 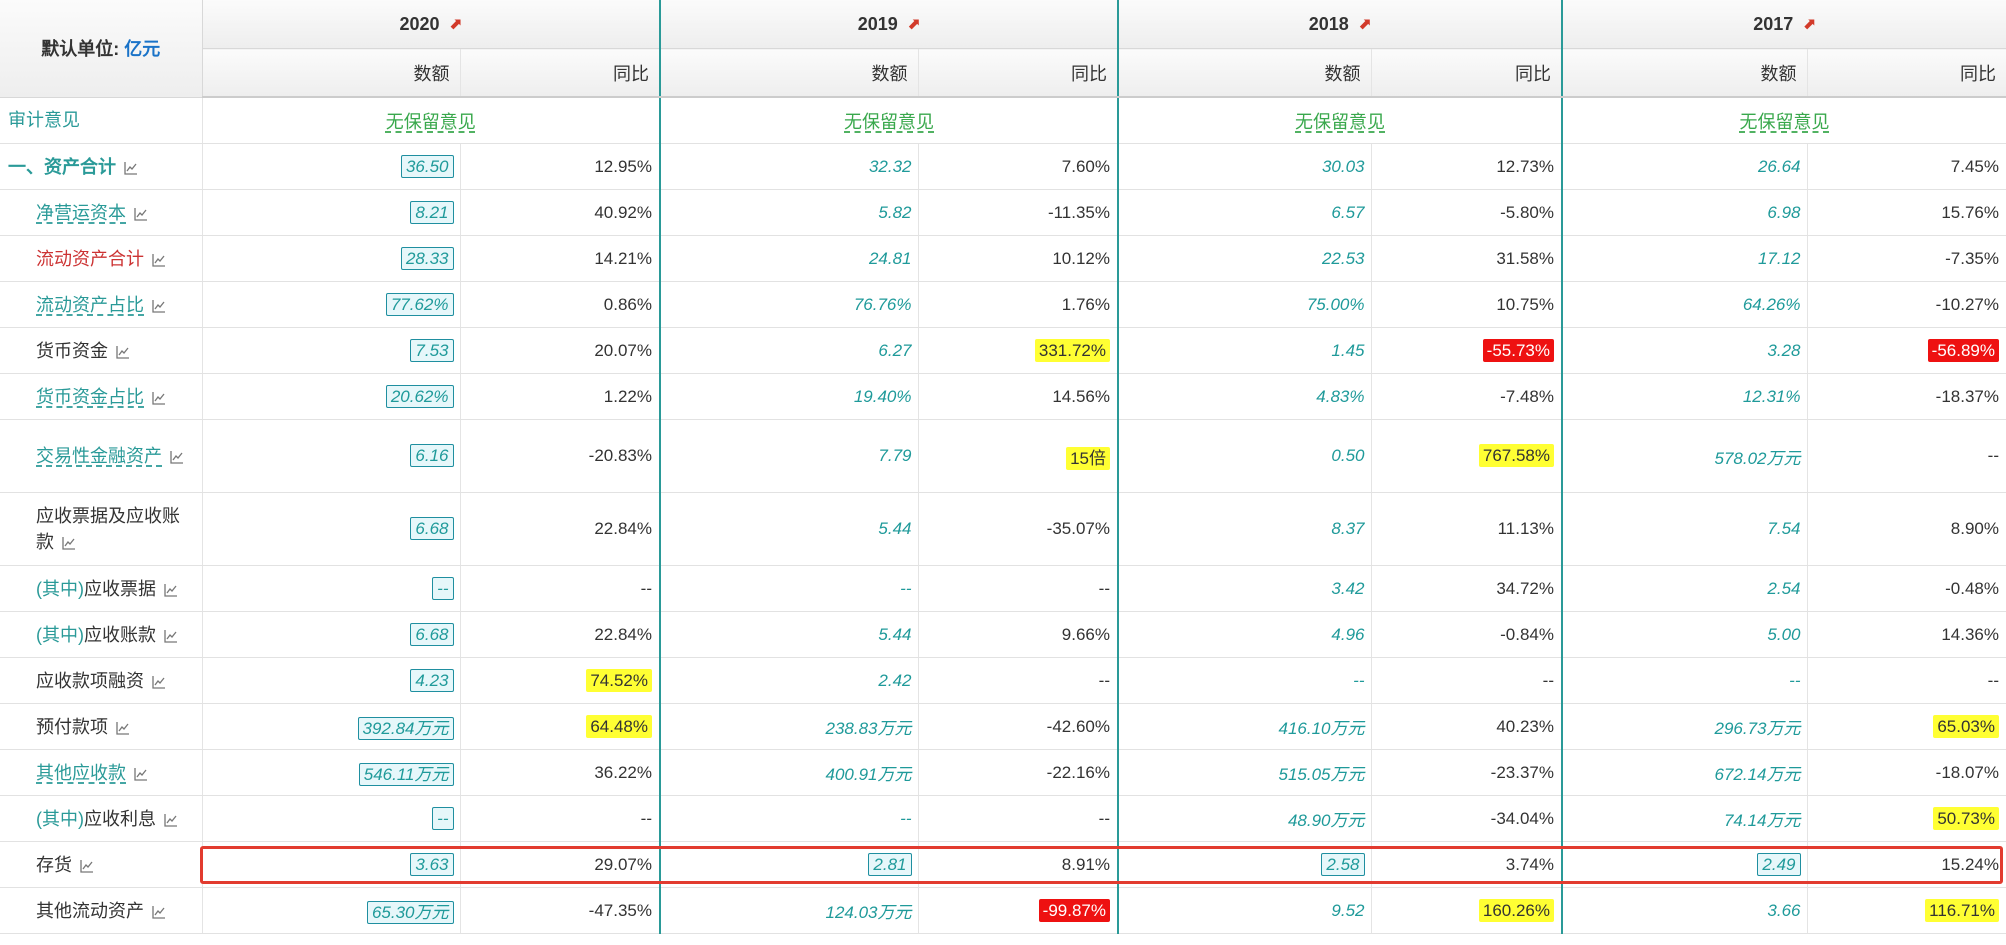 What do you see at coordinates (1685, 258) in the screenshot?
I see `amount-cell-2017: 17.12` at bounding box center [1685, 258].